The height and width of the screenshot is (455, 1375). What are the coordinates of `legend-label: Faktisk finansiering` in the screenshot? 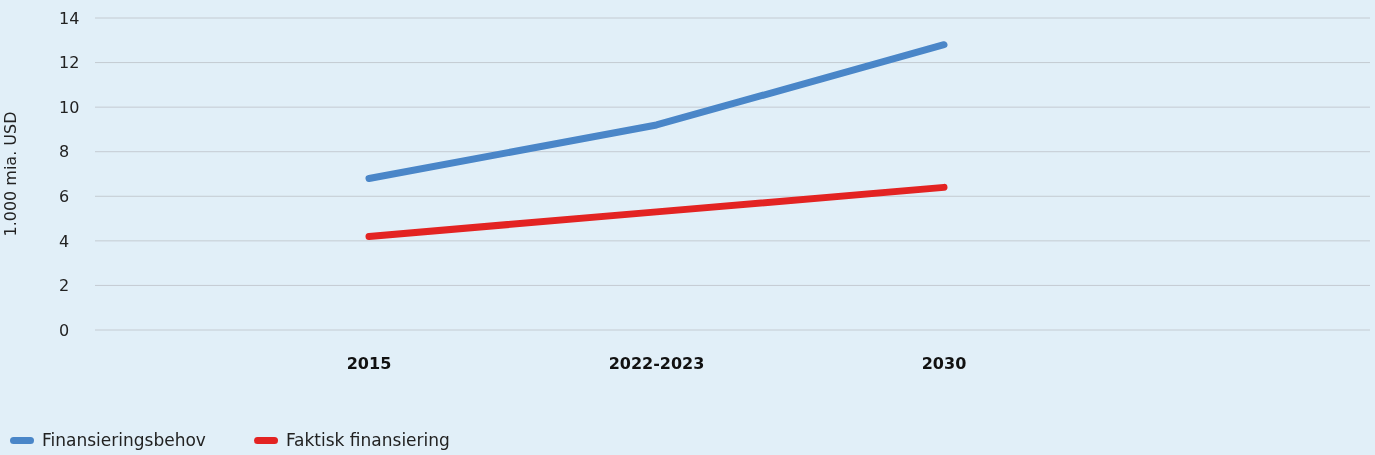 It's located at (367, 440).